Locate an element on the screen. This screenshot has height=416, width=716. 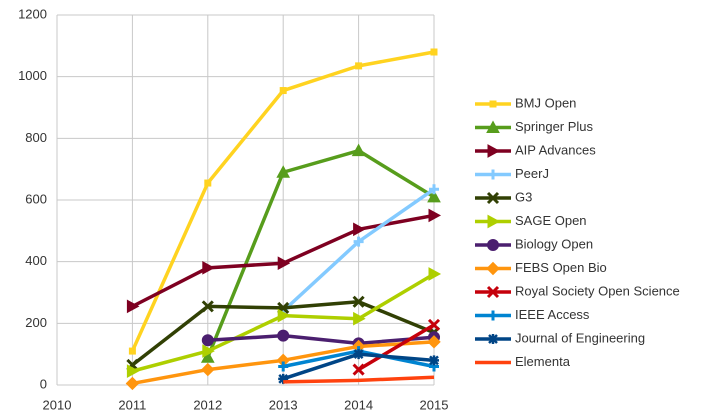
legend-label: BMJ Open is located at coordinates (545, 102).